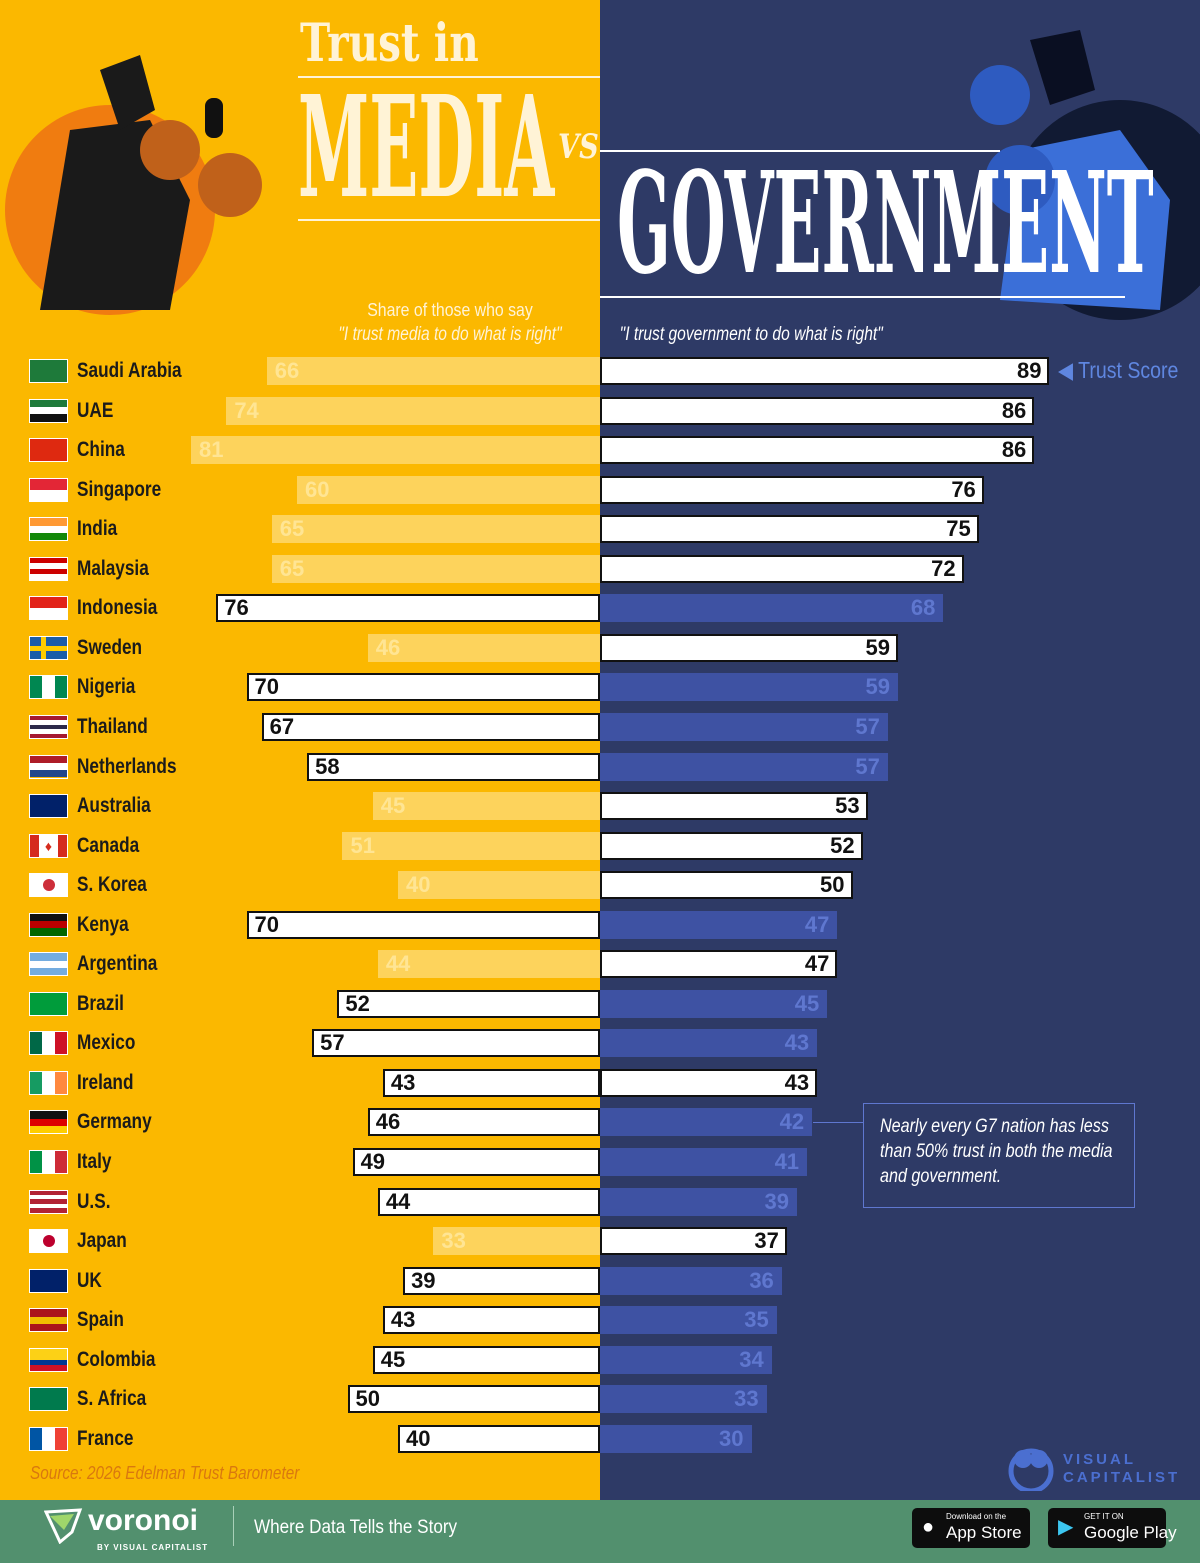 The image size is (1200, 1563). What do you see at coordinates (114, 806) in the screenshot?
I see `country-label: Australia` at bounding box center [114, 806].